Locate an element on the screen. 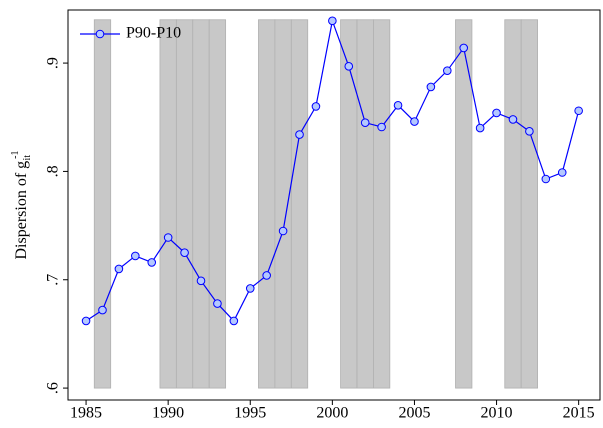 This screenshot has width=603, height=428. x-tick-label: 2000 is located at coordinates (332, 413).